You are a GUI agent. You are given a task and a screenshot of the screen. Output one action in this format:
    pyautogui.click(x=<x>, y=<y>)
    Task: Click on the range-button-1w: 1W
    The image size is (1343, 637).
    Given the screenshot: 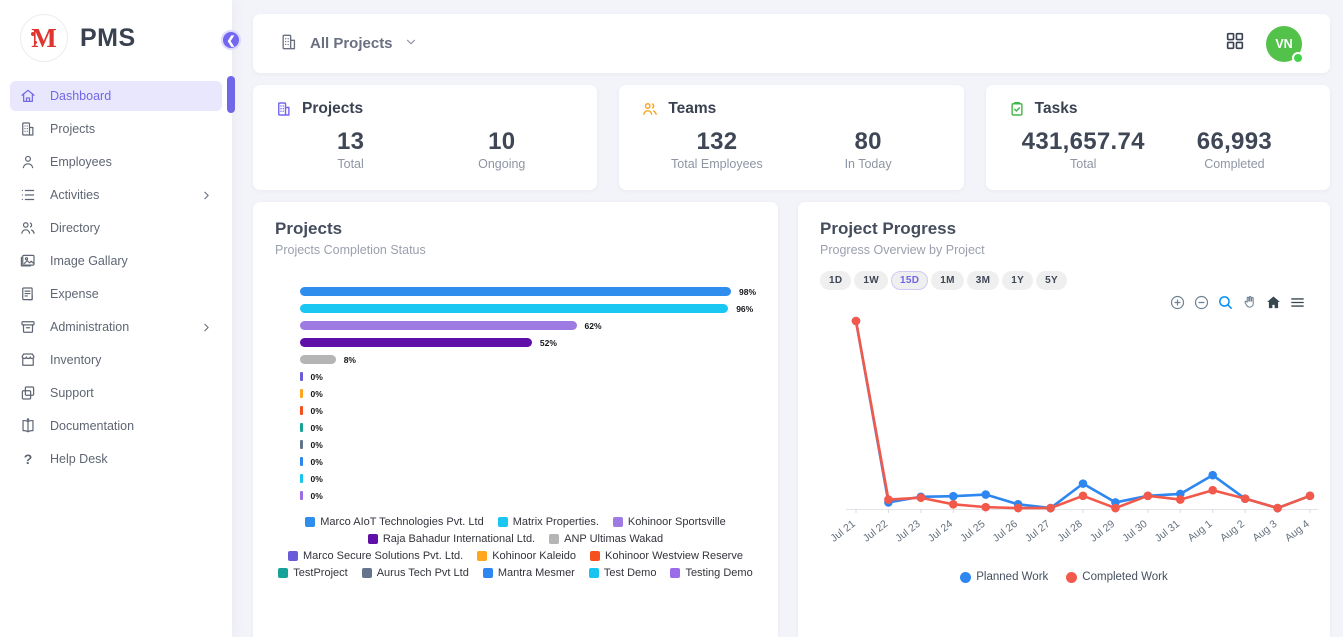 What is the action you would take?
    pyautogui.click(x=871, y=280)
    